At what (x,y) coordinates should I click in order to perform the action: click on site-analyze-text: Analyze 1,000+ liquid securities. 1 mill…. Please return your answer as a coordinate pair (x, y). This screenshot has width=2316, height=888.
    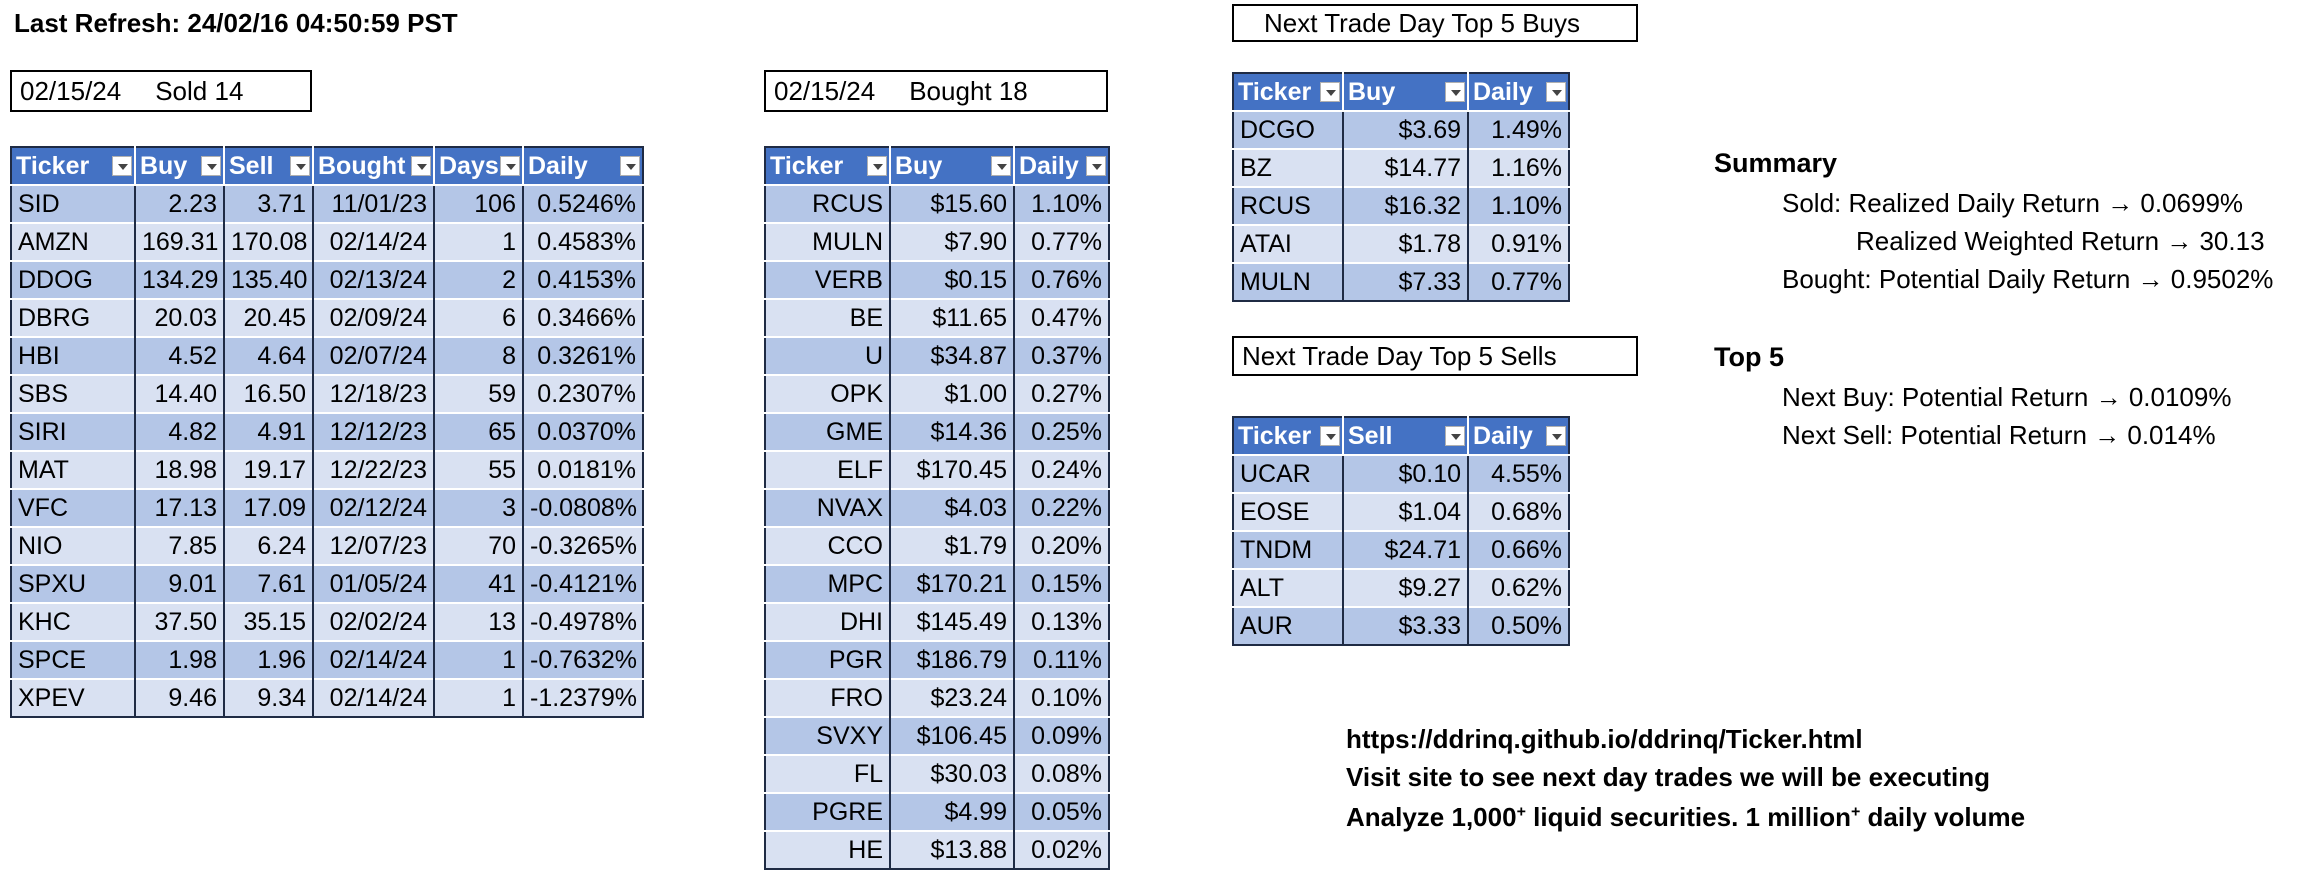
    Looking at the image, I should click on (1685, 817).